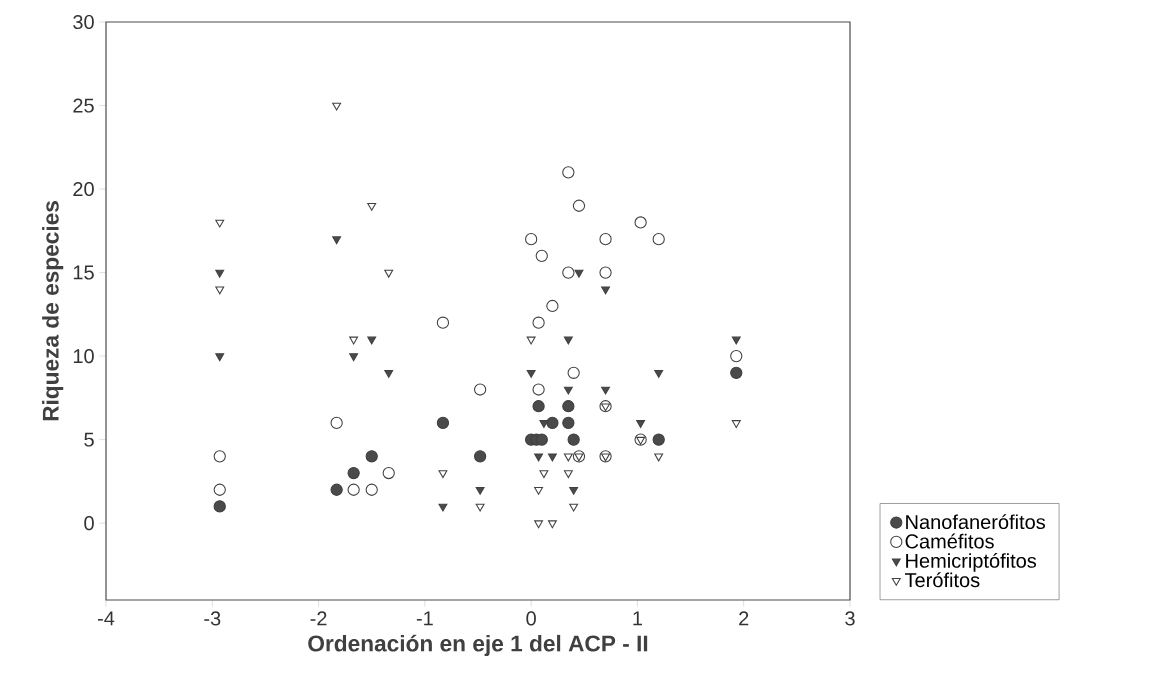 The image size is (1159, 690). Describe the element at coordinates (83, 105) in the screenshot. I see `y-tick-label: 25` at that location.